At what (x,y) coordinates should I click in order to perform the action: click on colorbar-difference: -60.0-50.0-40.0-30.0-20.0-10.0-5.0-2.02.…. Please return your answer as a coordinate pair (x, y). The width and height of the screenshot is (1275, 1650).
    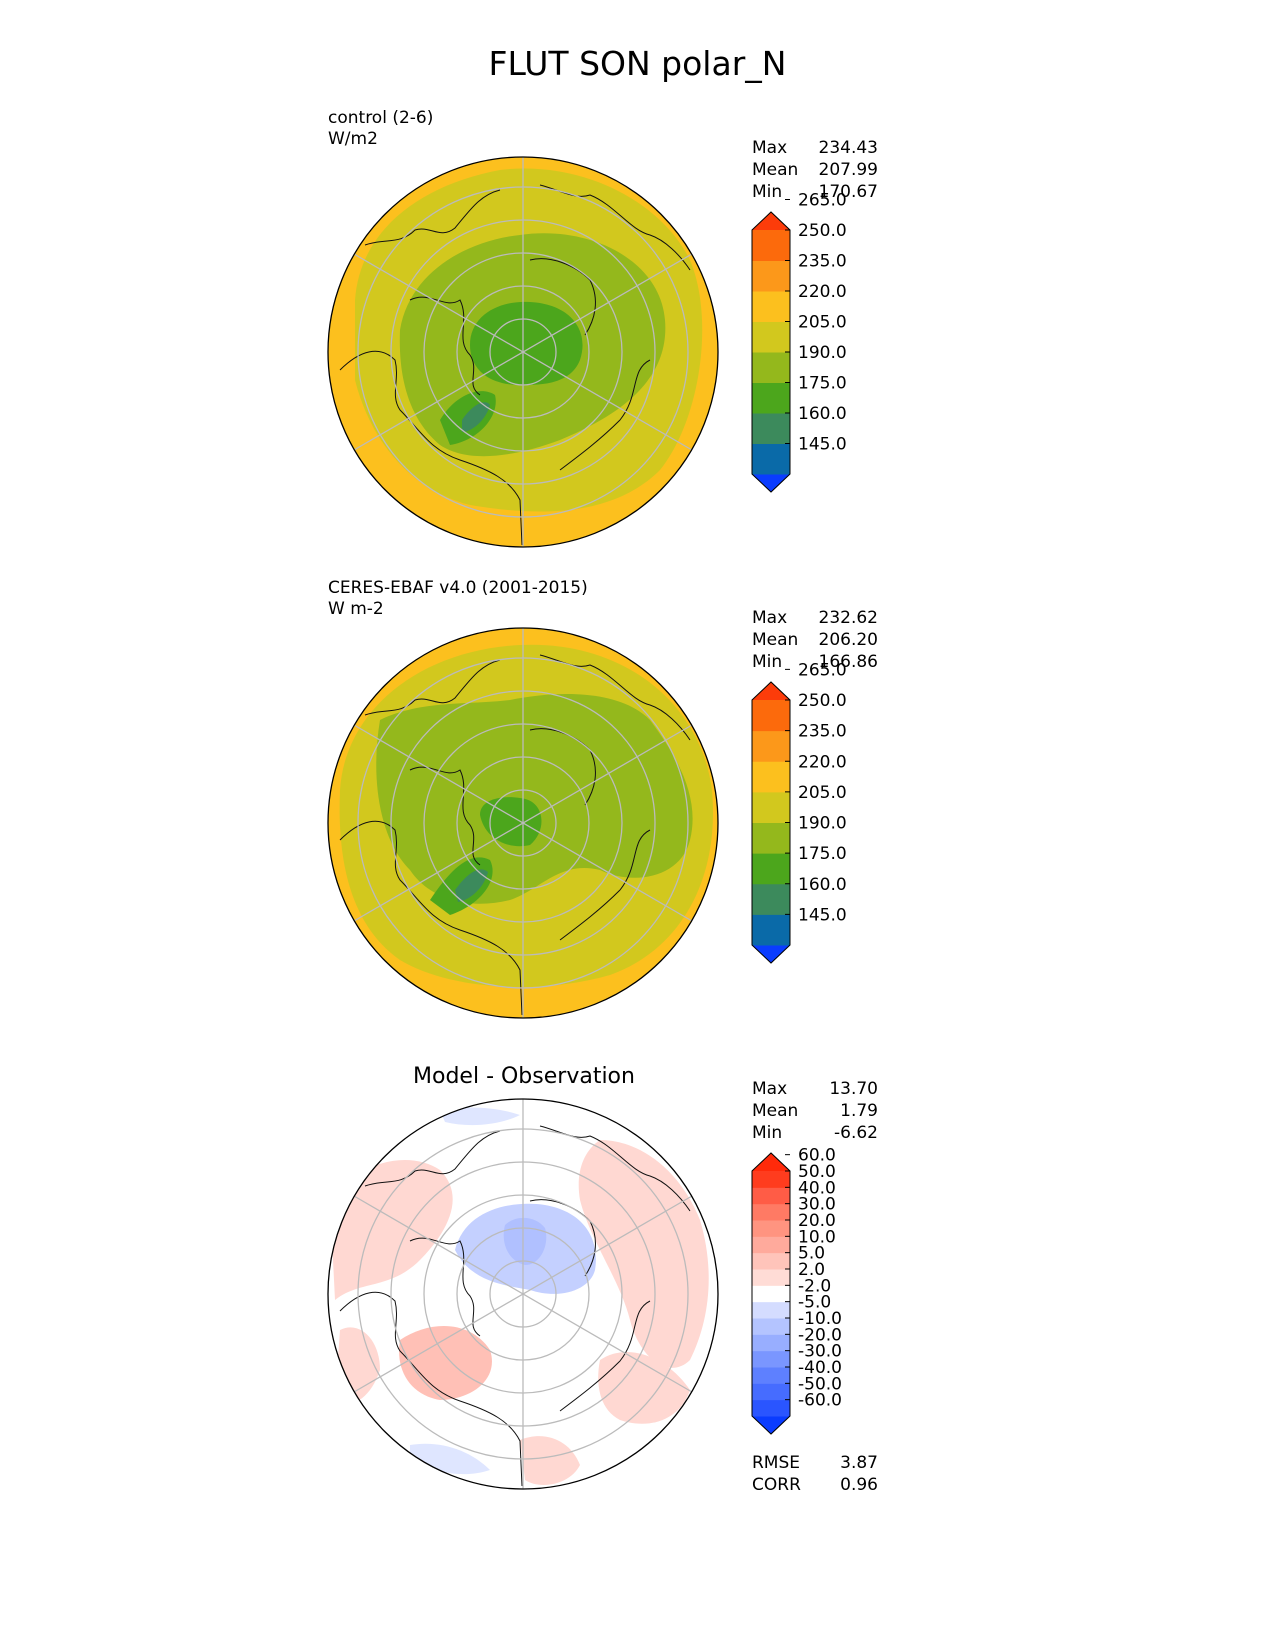
    Looking at the image, I should click on (796, 1290).